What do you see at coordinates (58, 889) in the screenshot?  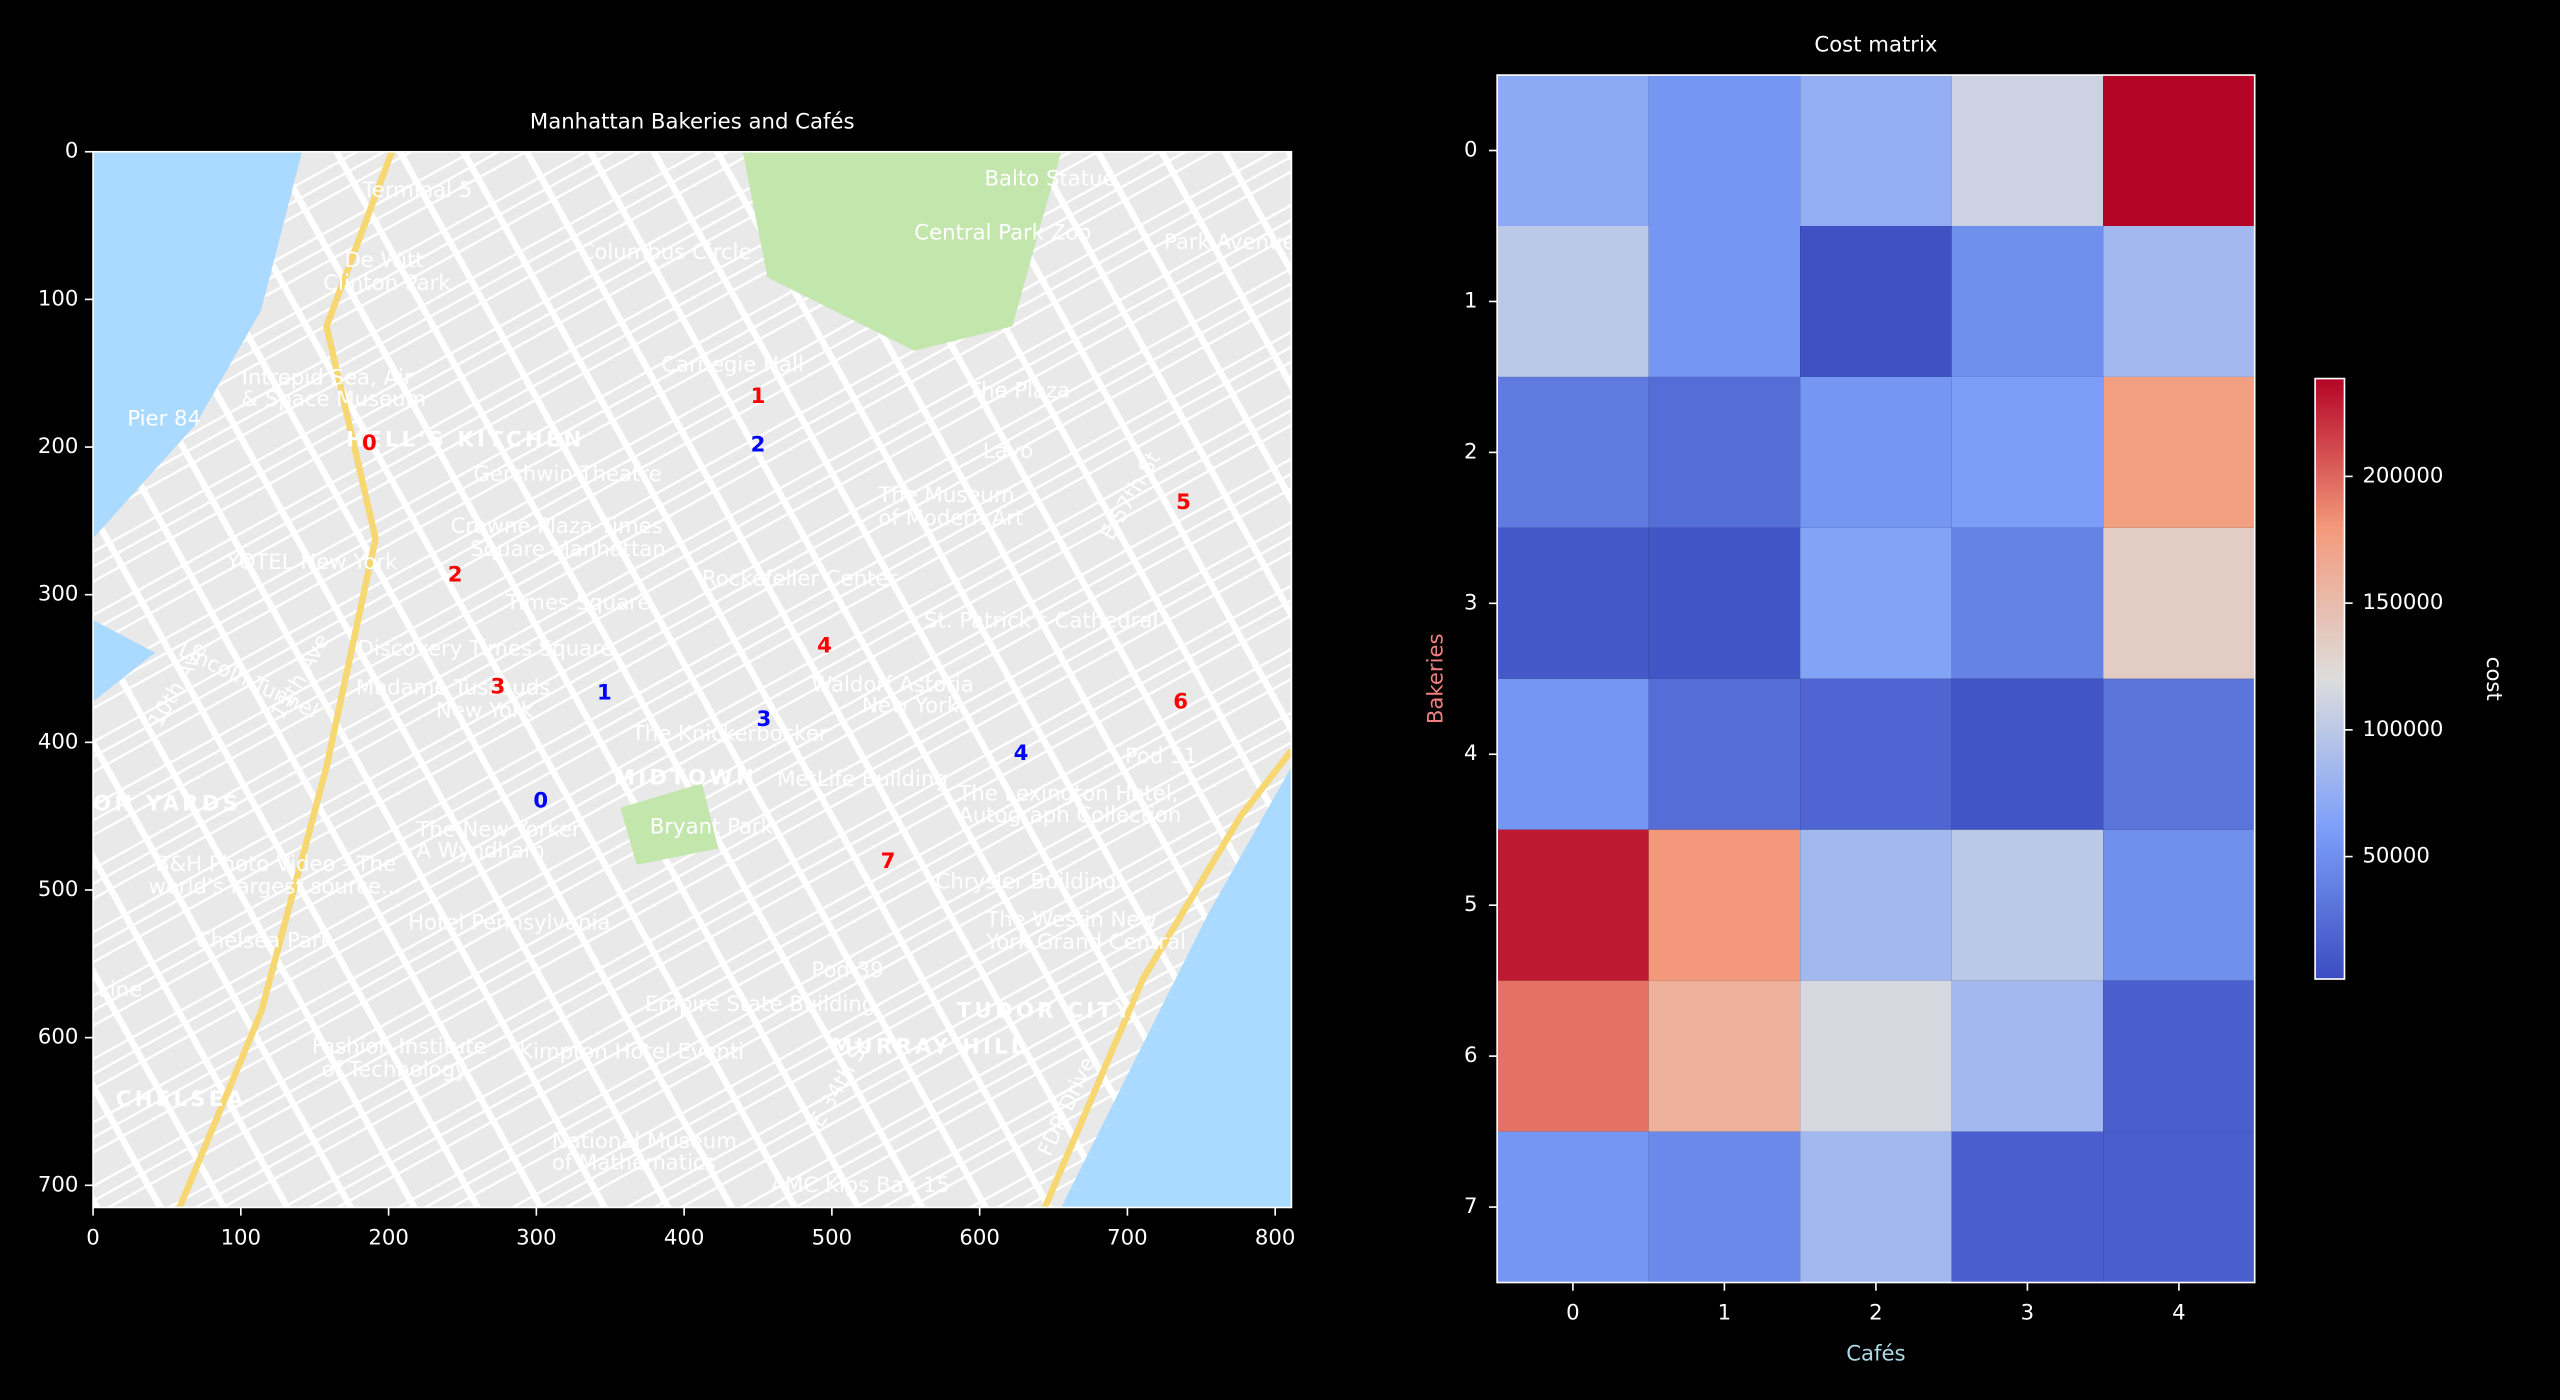 I see `y-tick-label: 500` at bounding box center [58, 889].